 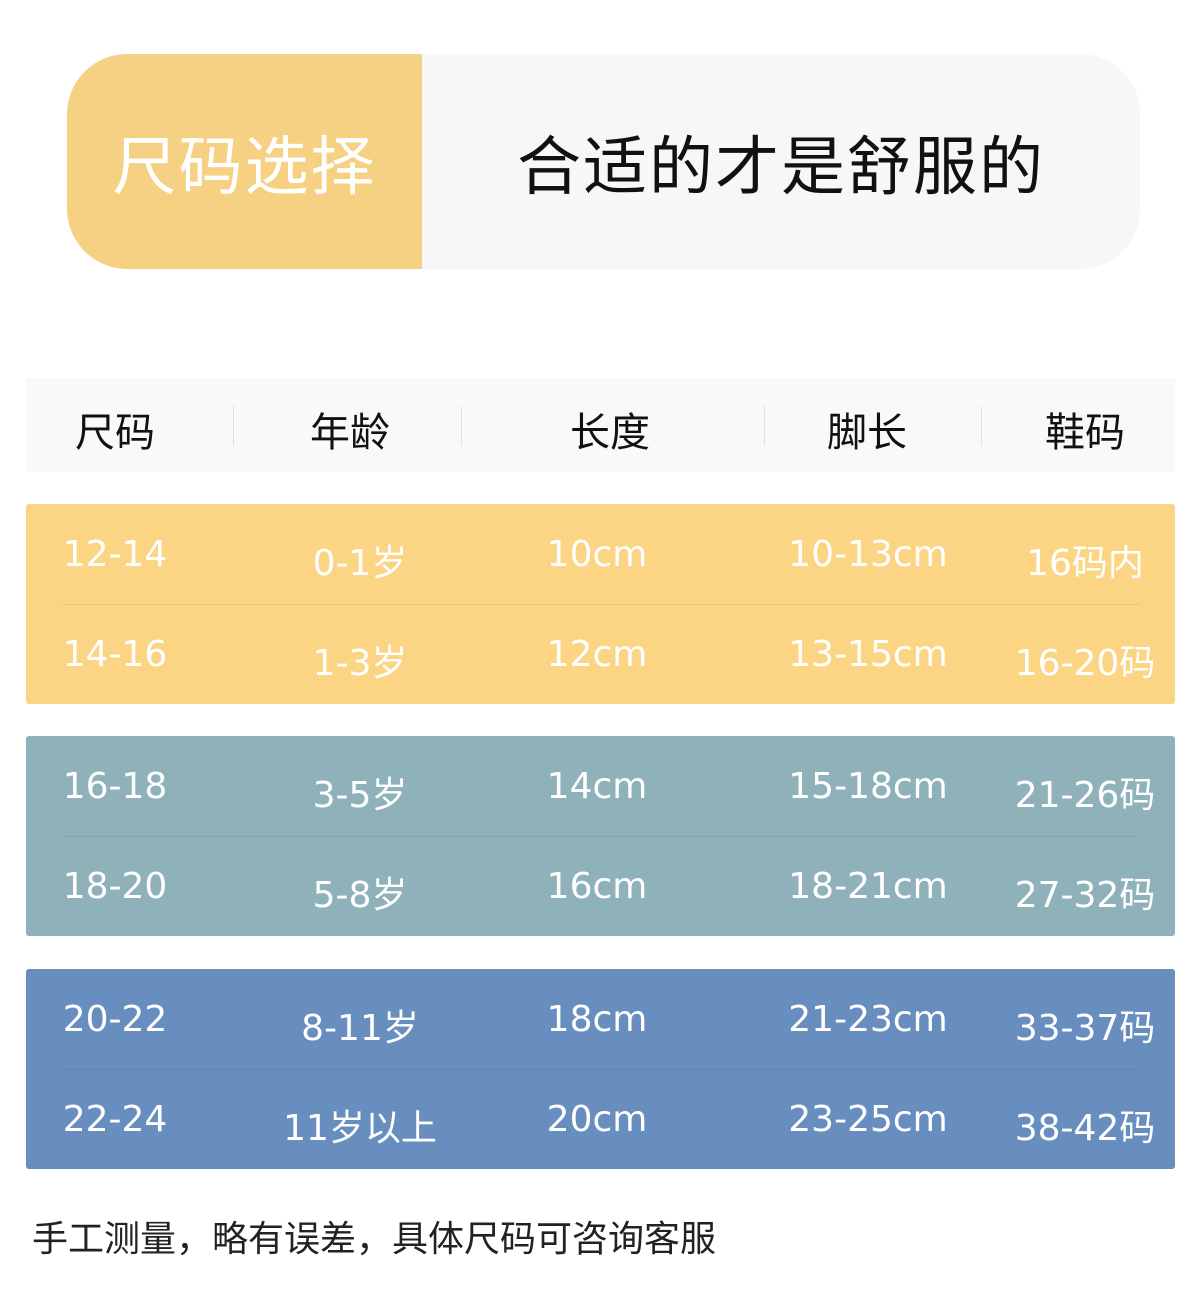 I want to click on cell-age: 8-11岁, so click(x=360, y=1028).